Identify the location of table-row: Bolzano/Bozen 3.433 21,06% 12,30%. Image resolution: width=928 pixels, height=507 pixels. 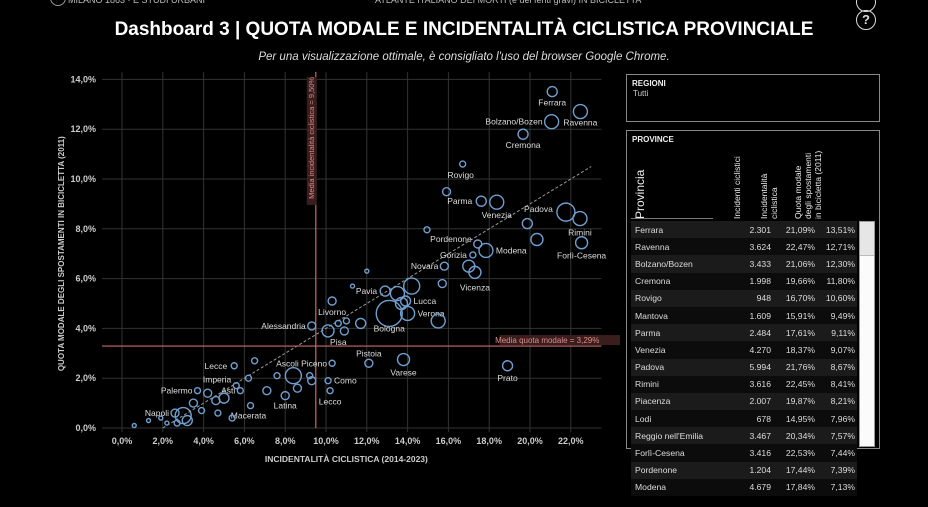
(744, 264).